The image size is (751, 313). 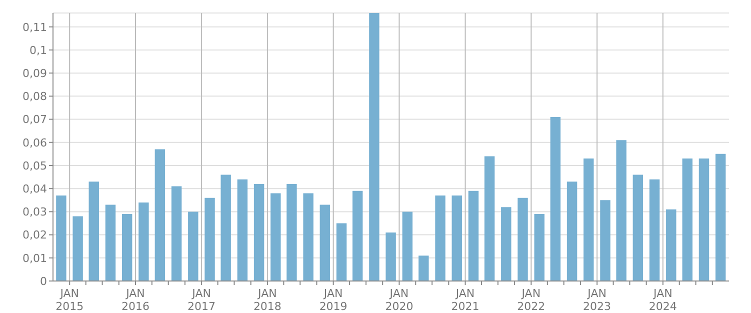 I want to click on x-tick-label: JAN 2019, so click(x=333, y=300).